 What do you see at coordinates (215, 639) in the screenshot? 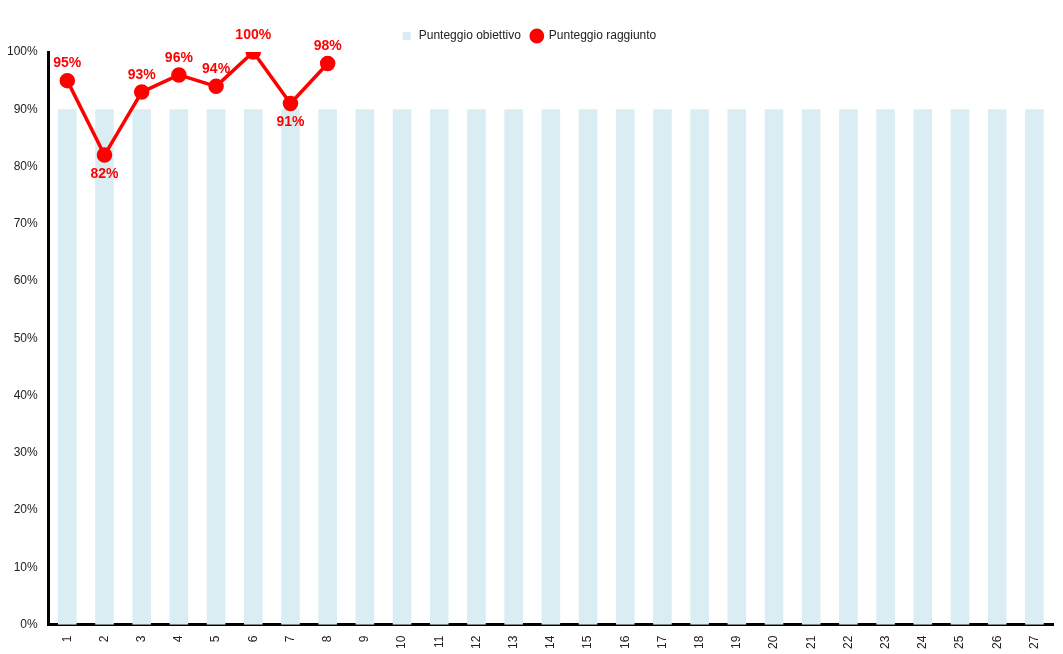
I see `x-tick-label: 5` at bounding box center [215, 639].